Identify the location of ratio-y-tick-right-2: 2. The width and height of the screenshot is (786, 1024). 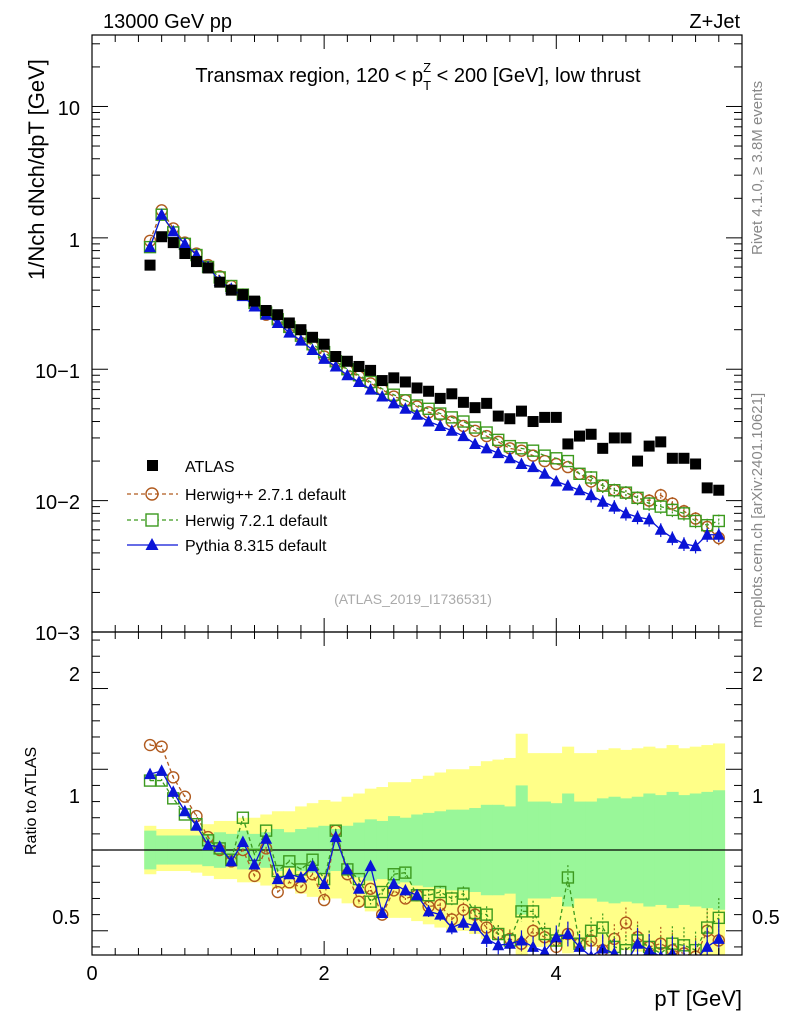
(757, 675).